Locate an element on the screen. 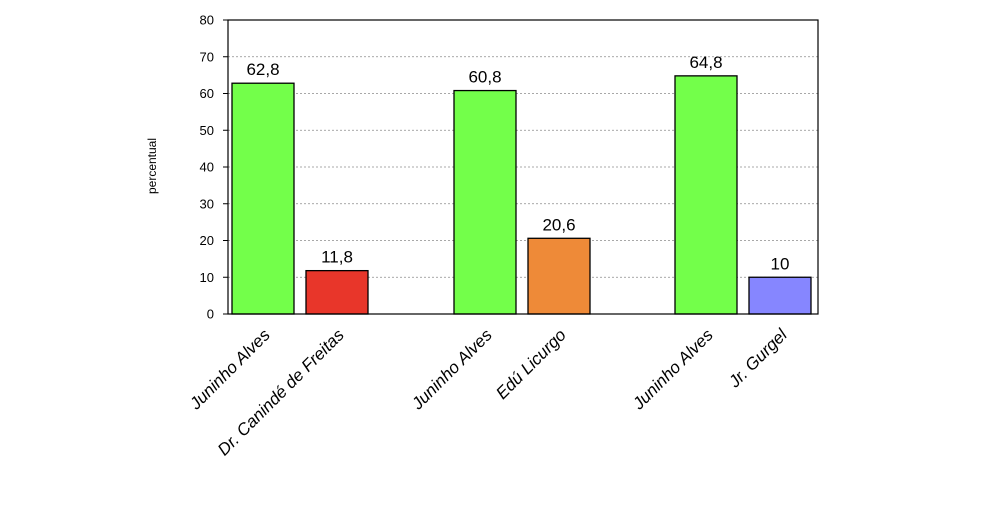  bar-value-label: 62,8 is located at coordinates (262, 69).